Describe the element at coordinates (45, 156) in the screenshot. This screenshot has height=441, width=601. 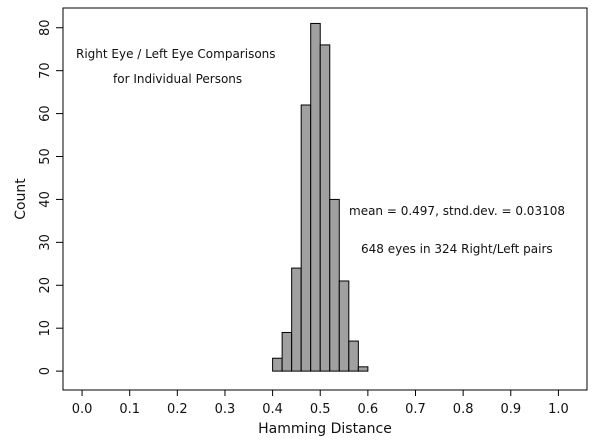
I see `y-tick-label: 50` at that location.